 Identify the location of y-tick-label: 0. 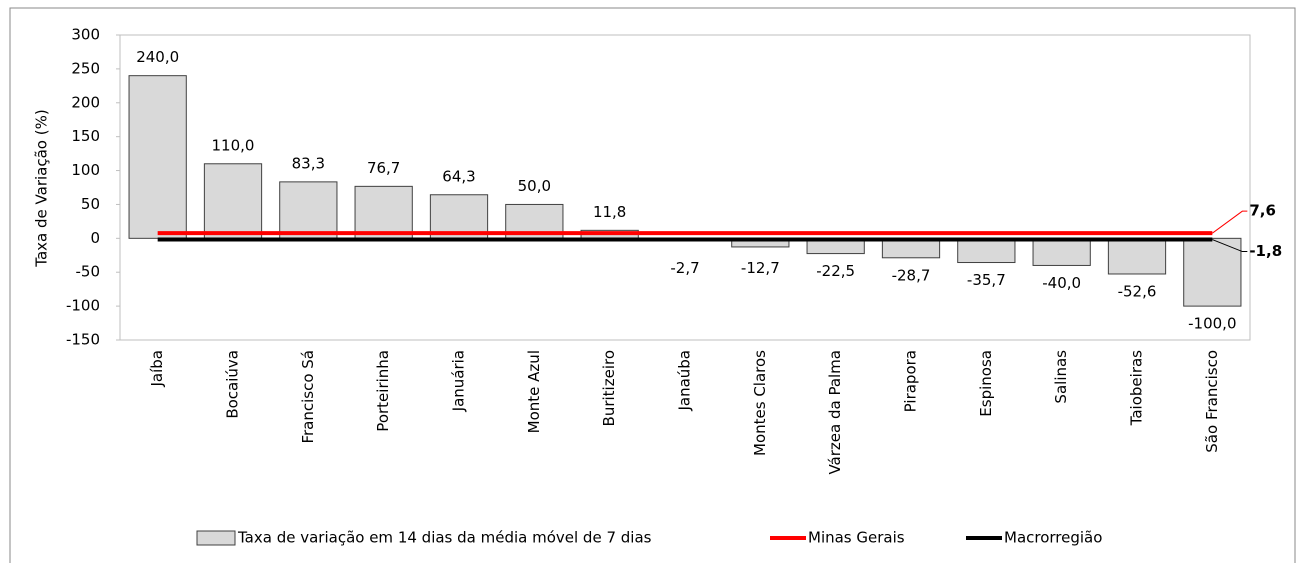
(95, 238).